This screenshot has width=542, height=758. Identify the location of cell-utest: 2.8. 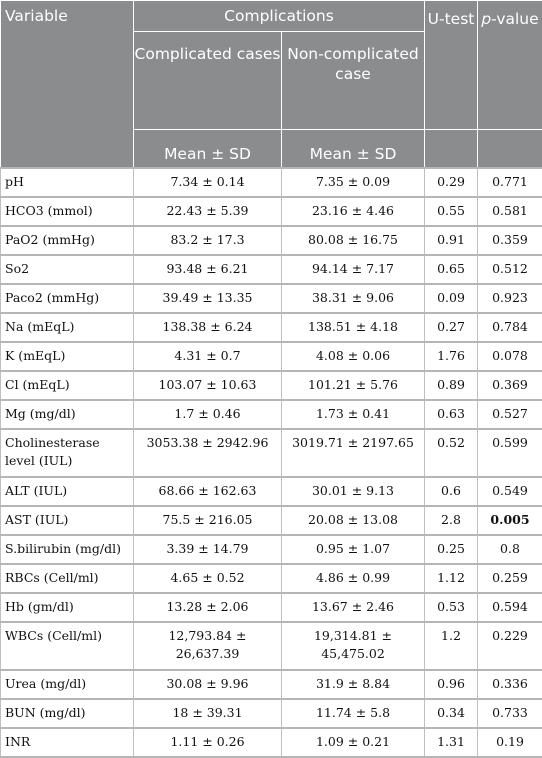
(451, 520).